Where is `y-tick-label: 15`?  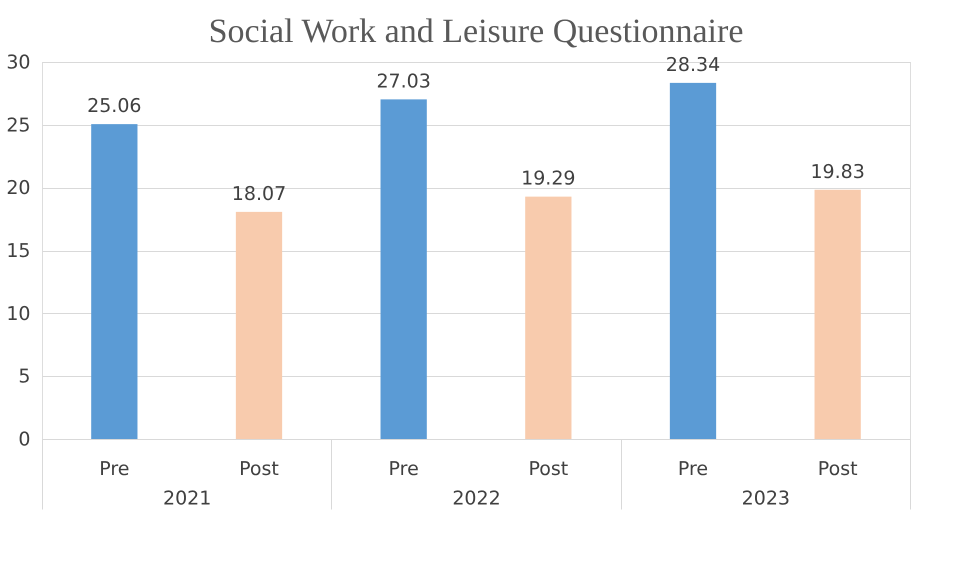 y-tick-label: 15 is located at coordinates (18, 251).